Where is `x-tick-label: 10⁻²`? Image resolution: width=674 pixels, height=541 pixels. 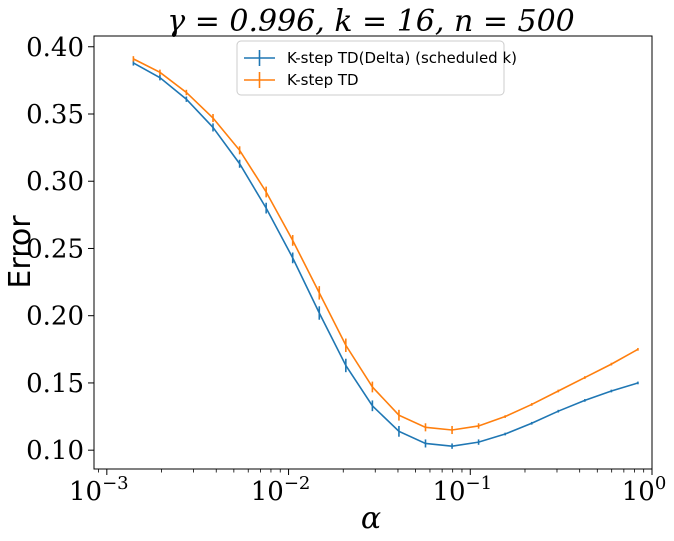 x-tick-label: 10⁻² is located at coordinates (281, 490).